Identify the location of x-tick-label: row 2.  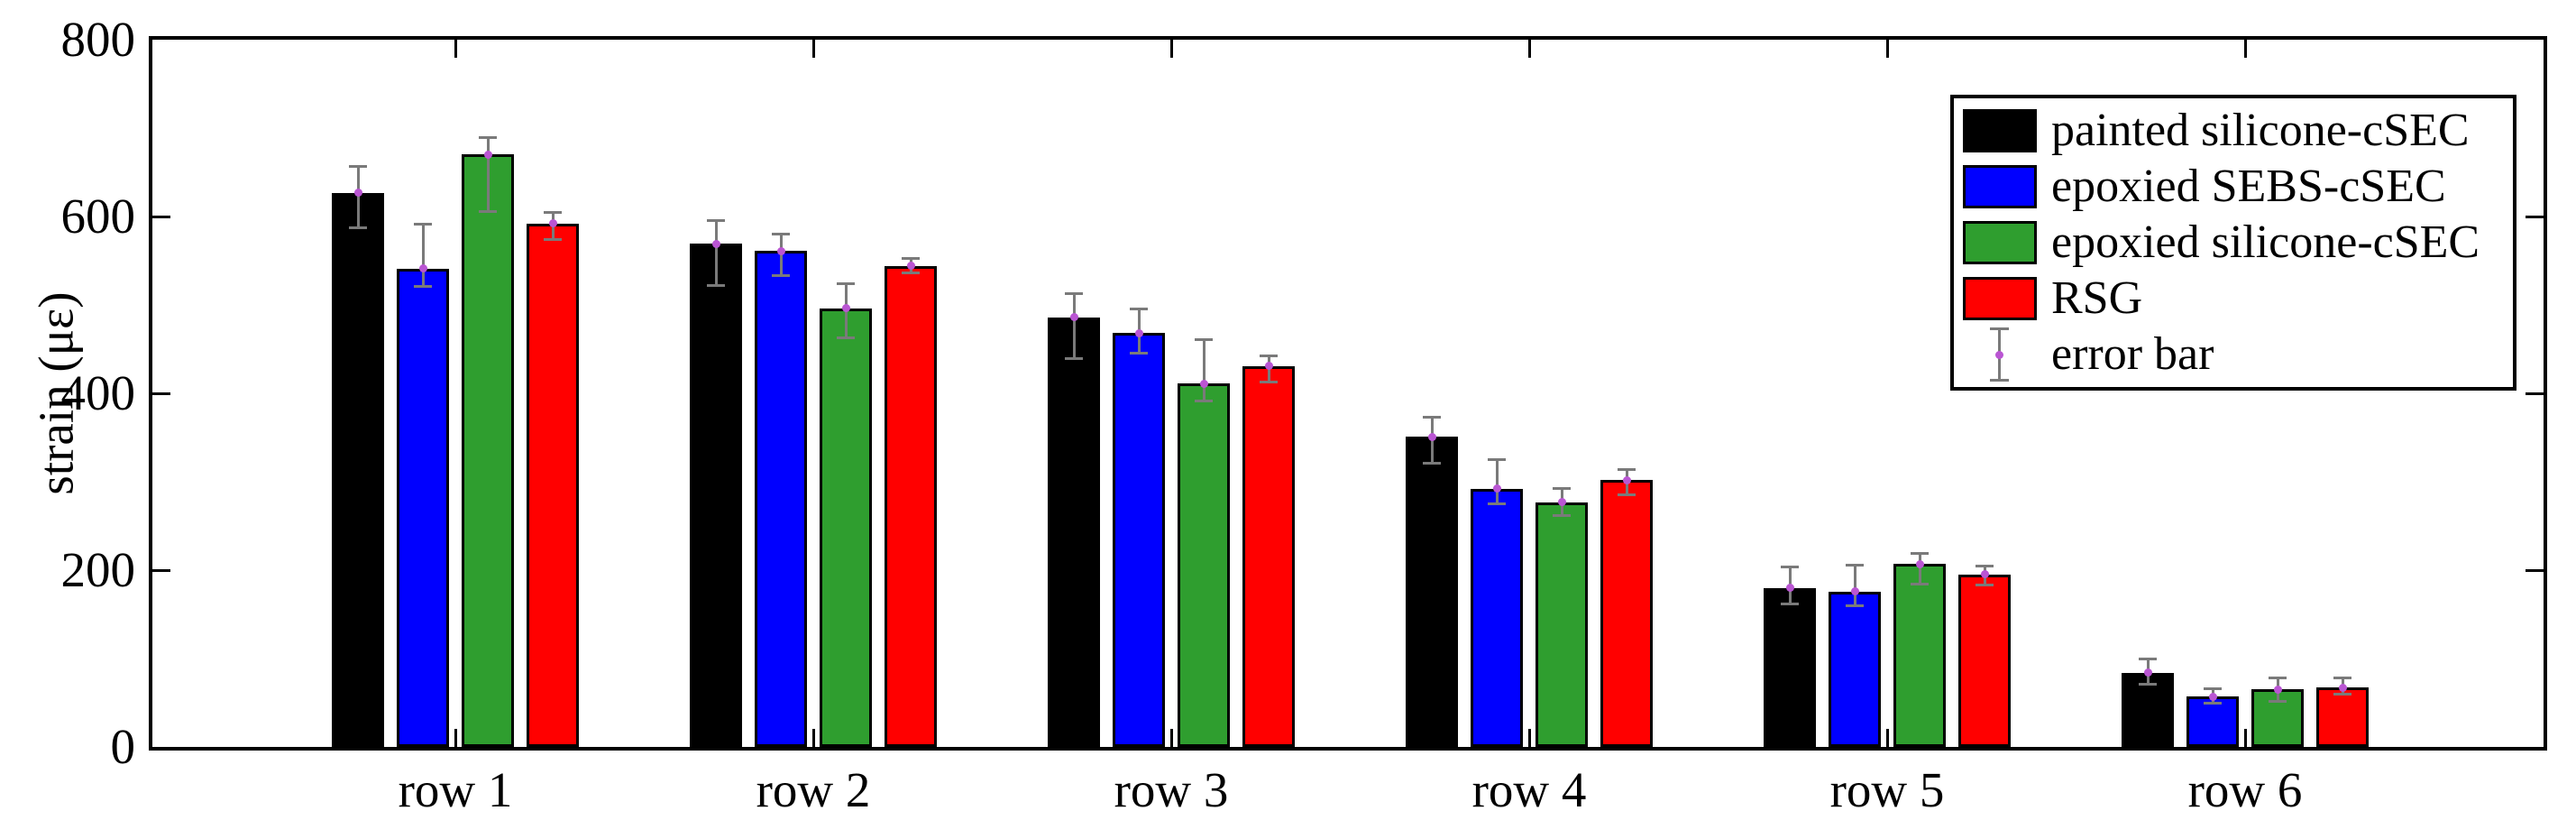
(813, 789).